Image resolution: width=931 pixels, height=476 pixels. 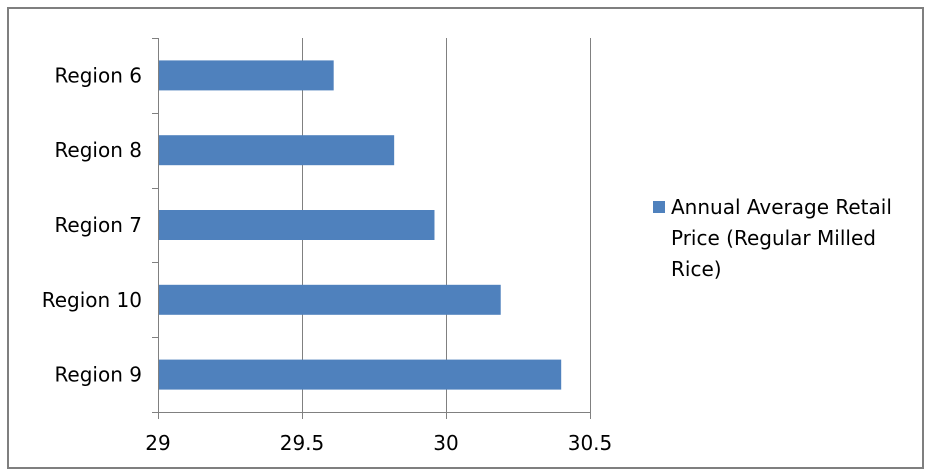 I want to click on legend-label: Rice), so click(x=696, y=269).